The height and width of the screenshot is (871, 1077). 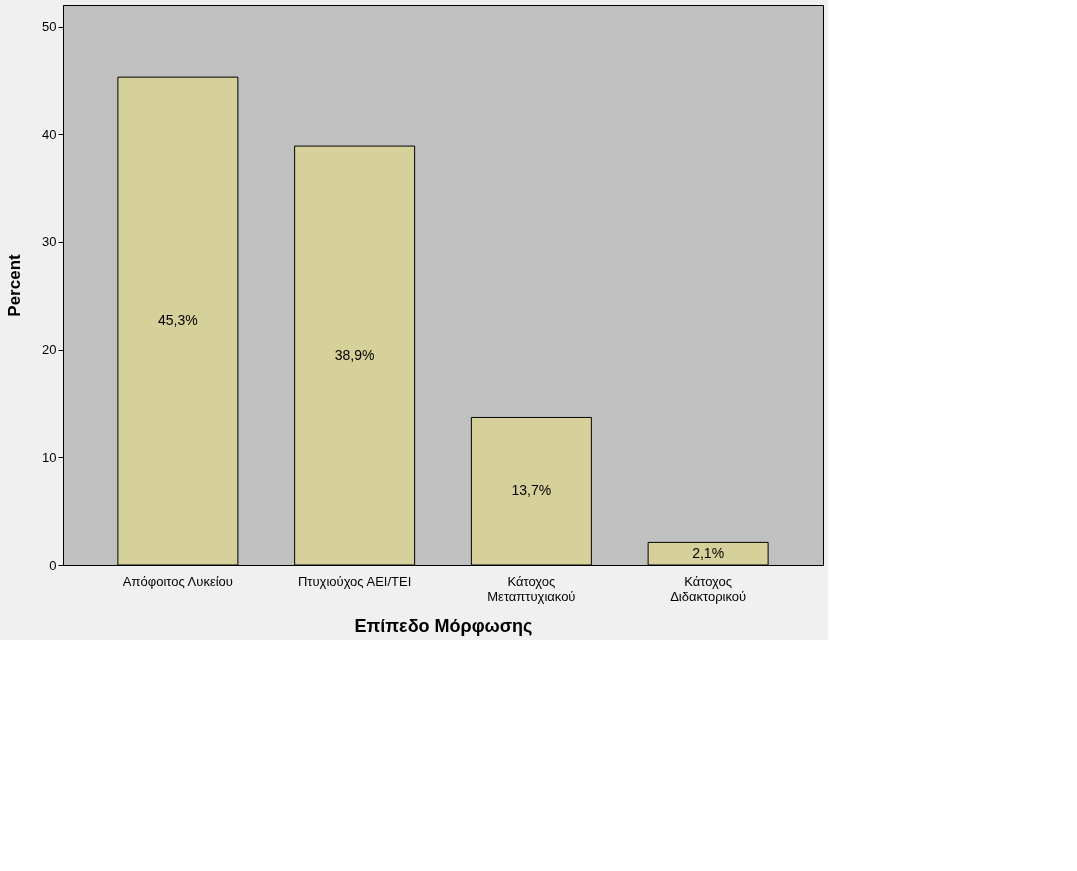 I want to click on data-label: 13,7%, so click(x=531, y=490).